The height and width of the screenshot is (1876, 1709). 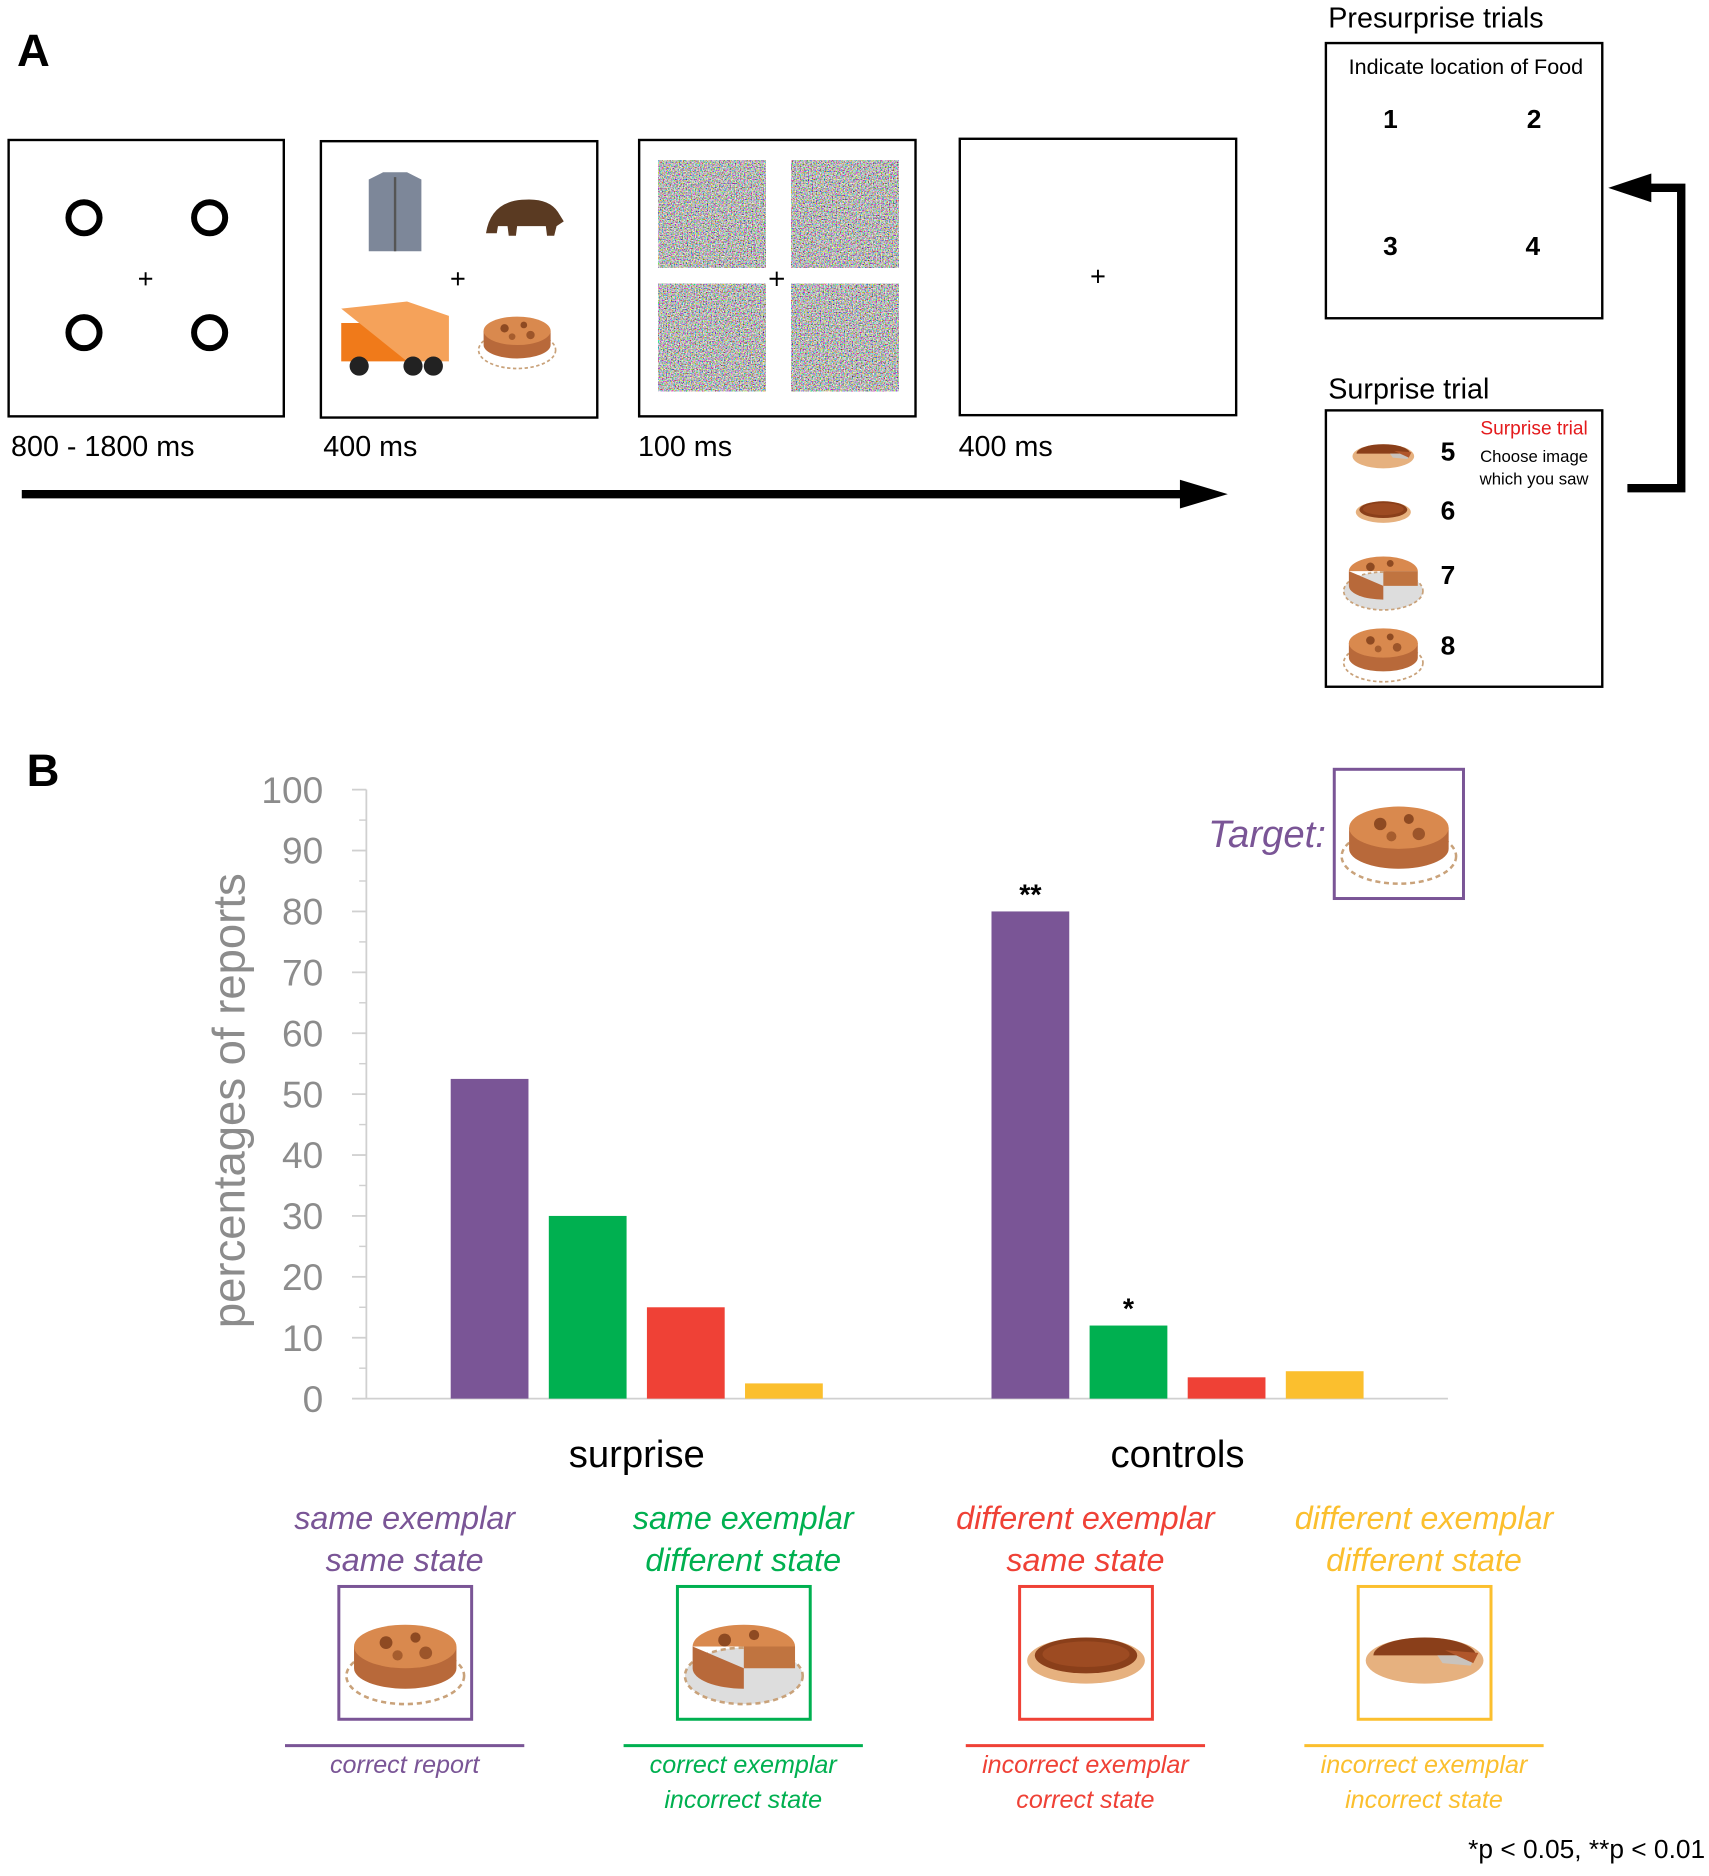 I want to click on truck-bed, so click(x=395, y=331).